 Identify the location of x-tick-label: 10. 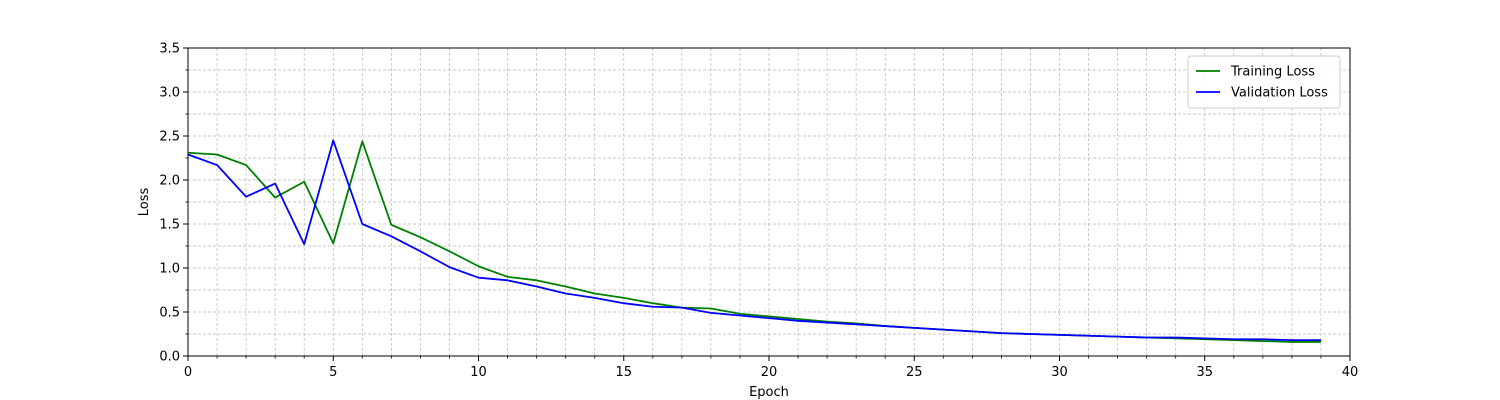
(478, 372).